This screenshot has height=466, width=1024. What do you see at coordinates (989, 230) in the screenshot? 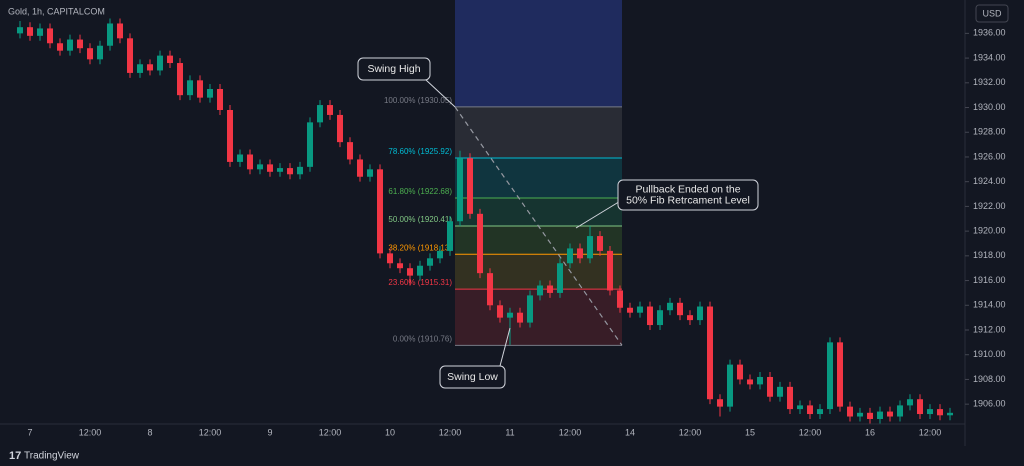
I see `y-tick-label: 1920.00` at bounding box center [989, 230].